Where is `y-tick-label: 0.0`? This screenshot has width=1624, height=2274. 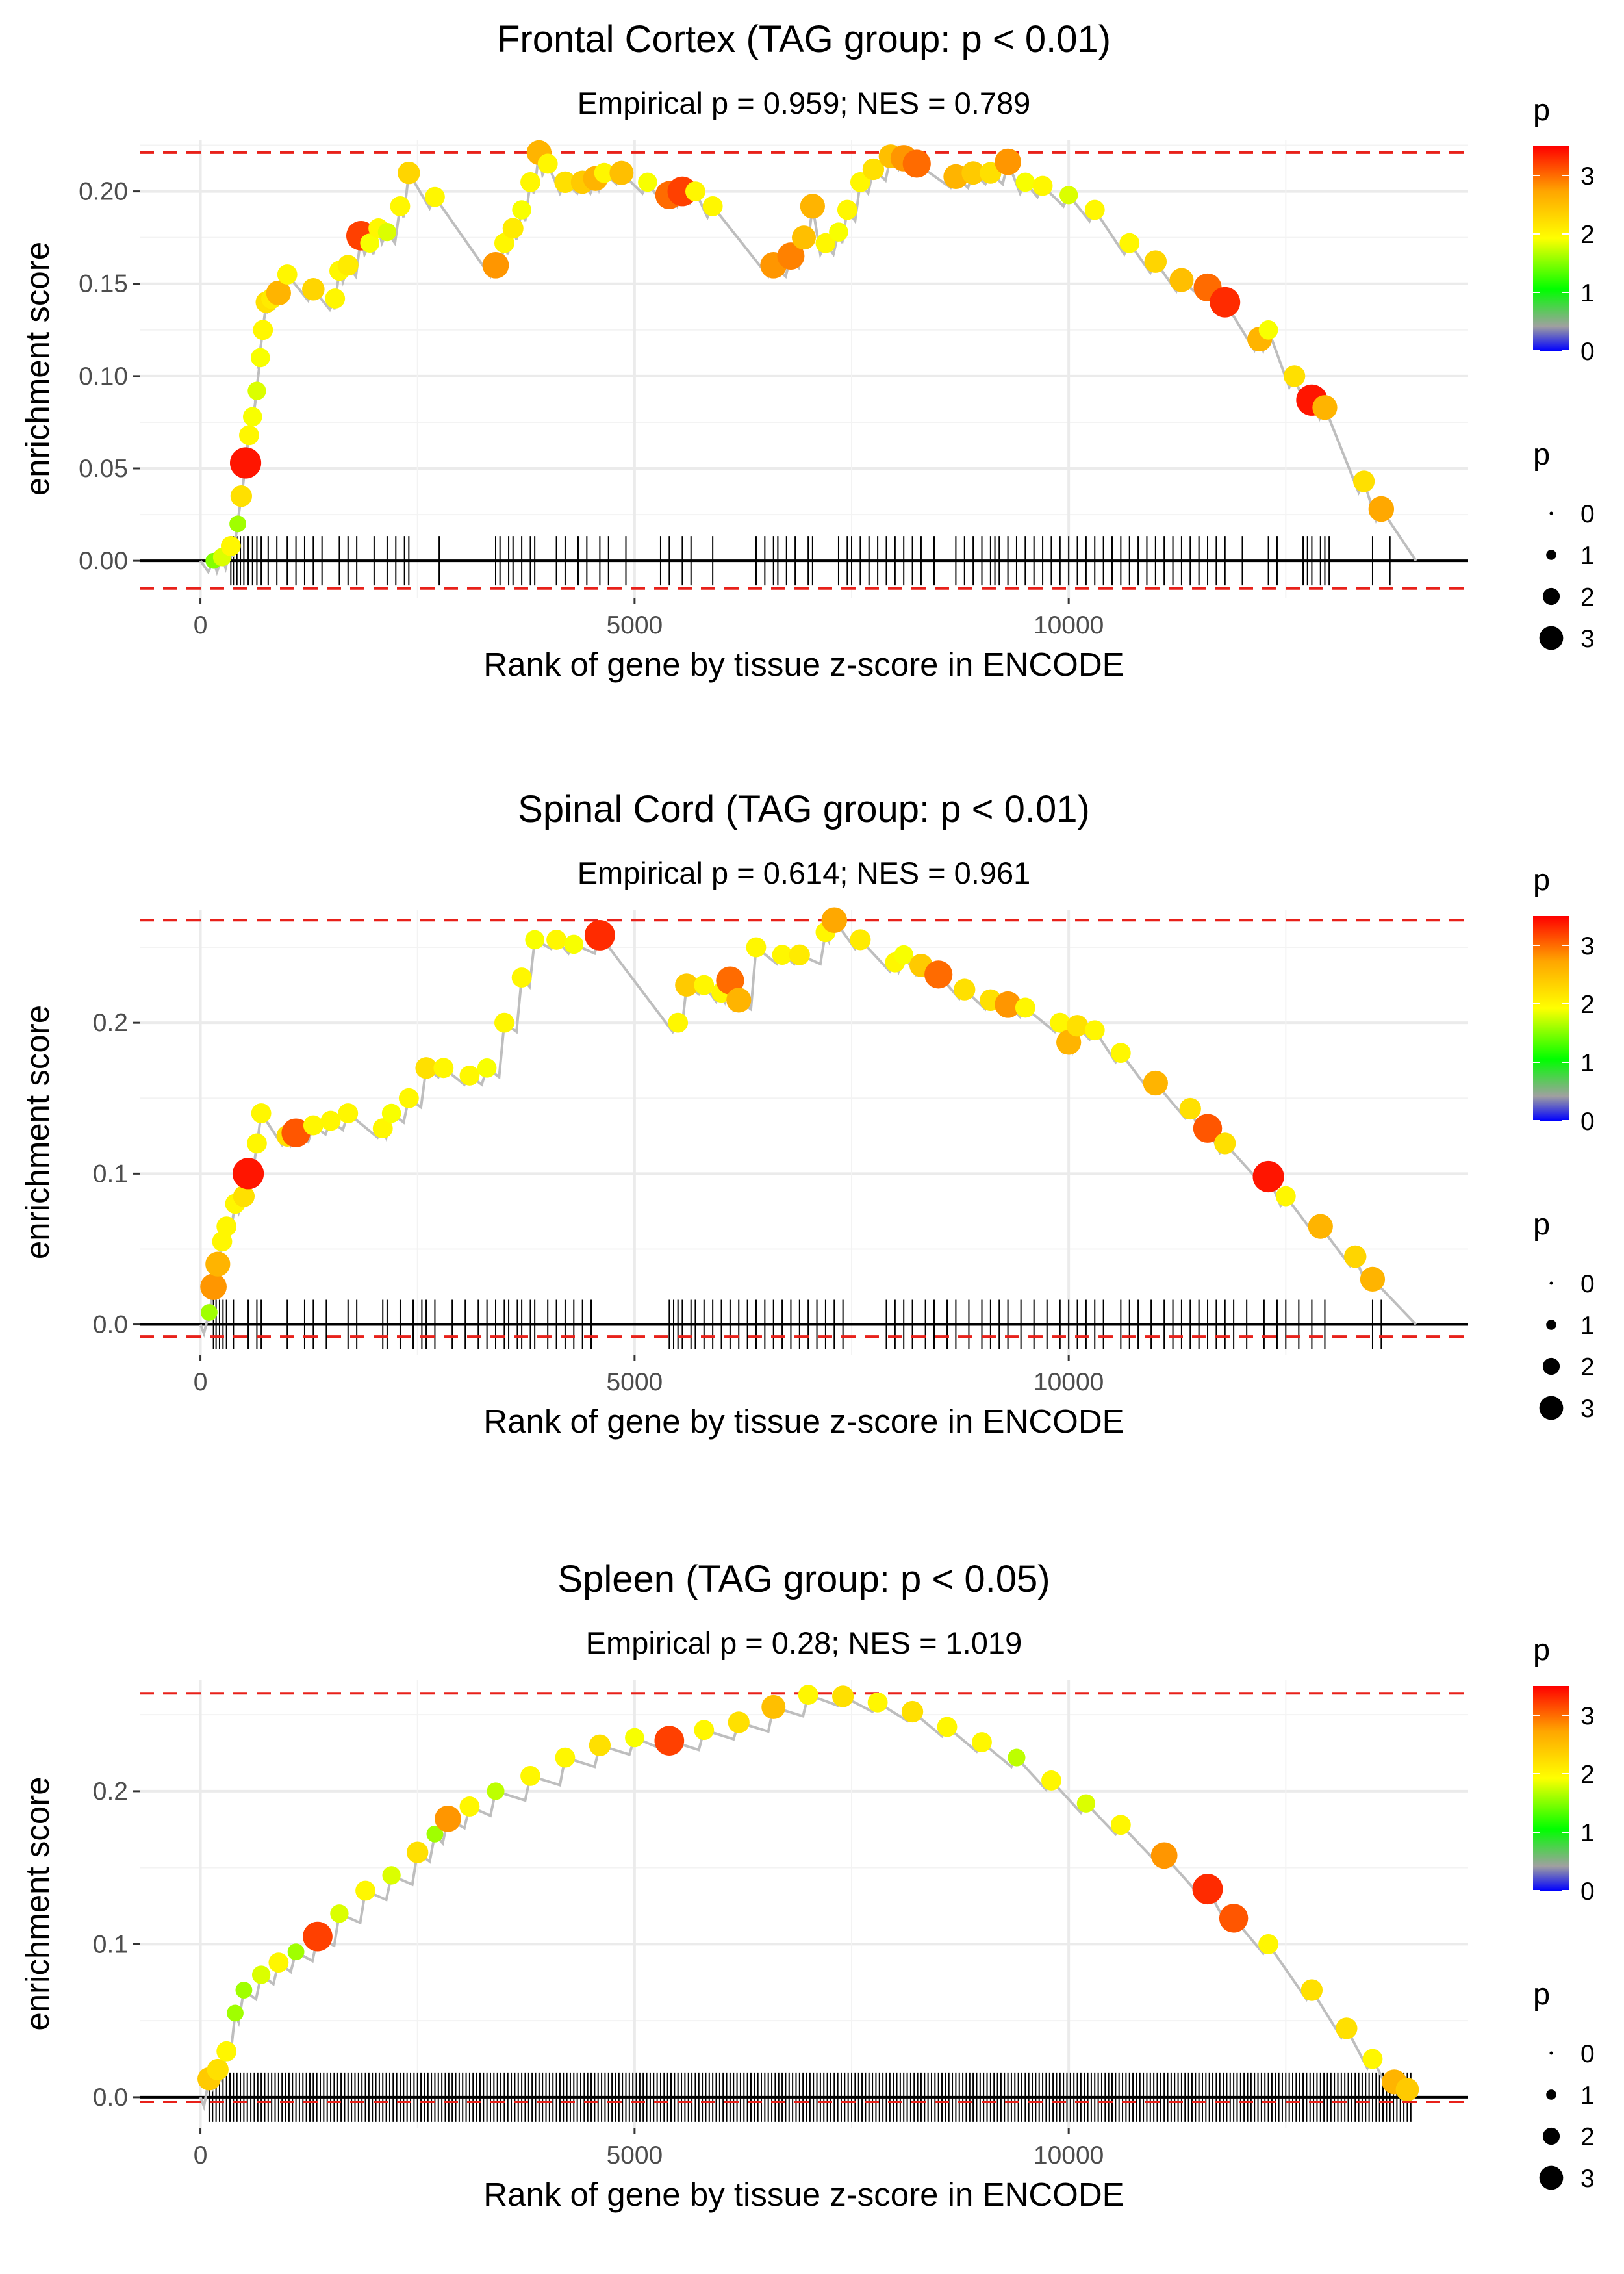
y-tick-label: 0.0 is located at coordinates (110, 1325).